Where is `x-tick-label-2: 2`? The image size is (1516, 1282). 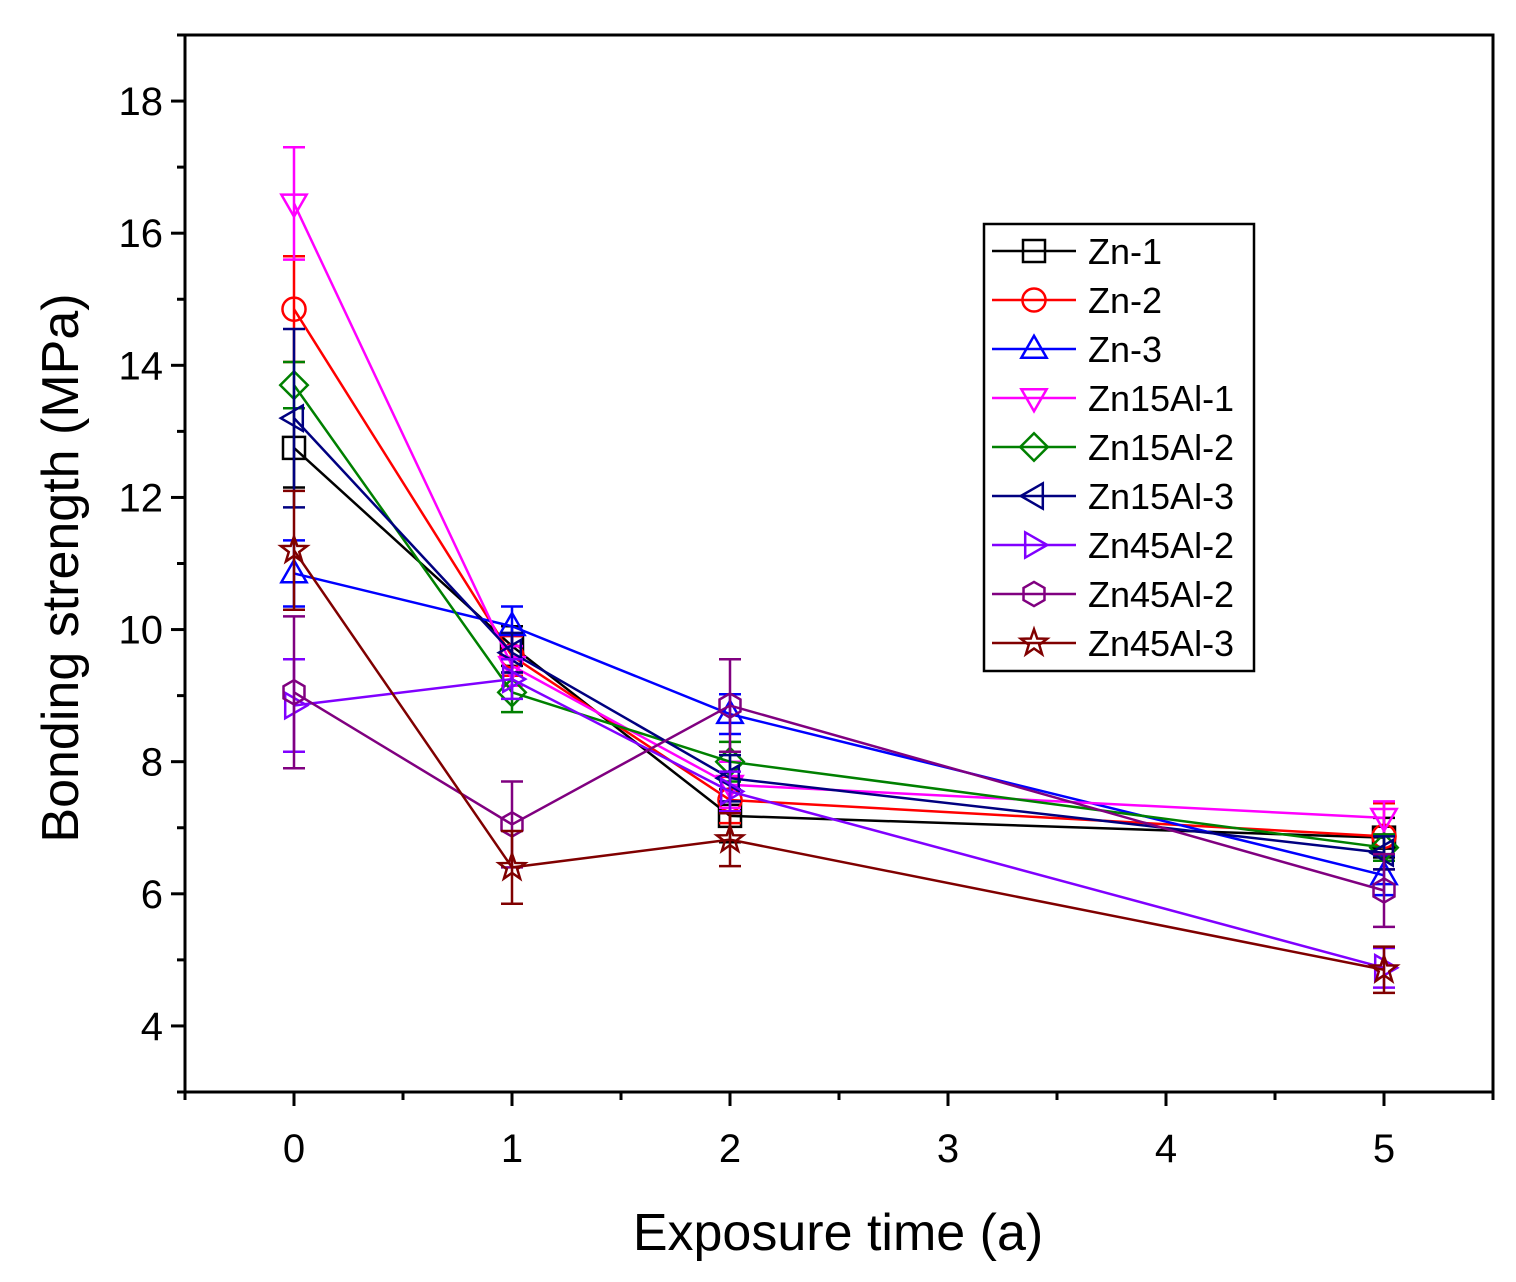
x-tick-label-2: 2 is located at coordinates (730, 1149).